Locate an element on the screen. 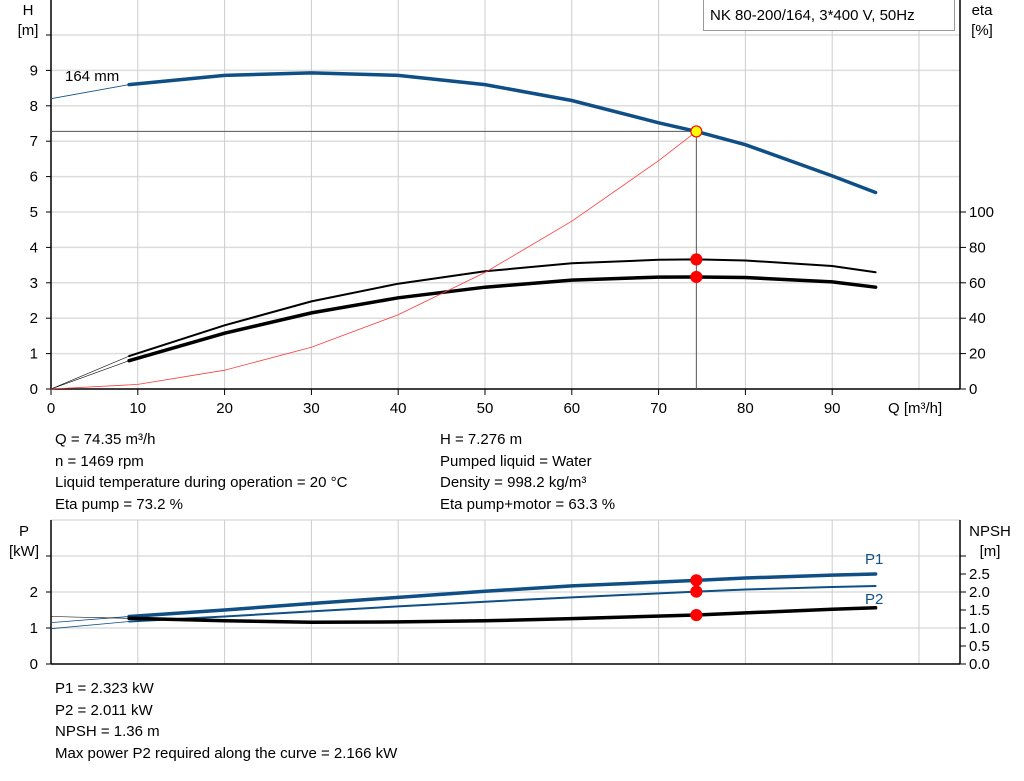  y2-tick-label: 80 is located at coordinates (977, 247).